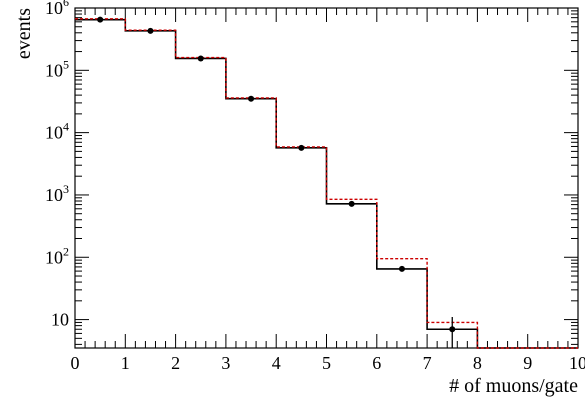 The height and width of the screenshot is (404, 585). I want to click on y-tick-label: 10², so click(57, 255).